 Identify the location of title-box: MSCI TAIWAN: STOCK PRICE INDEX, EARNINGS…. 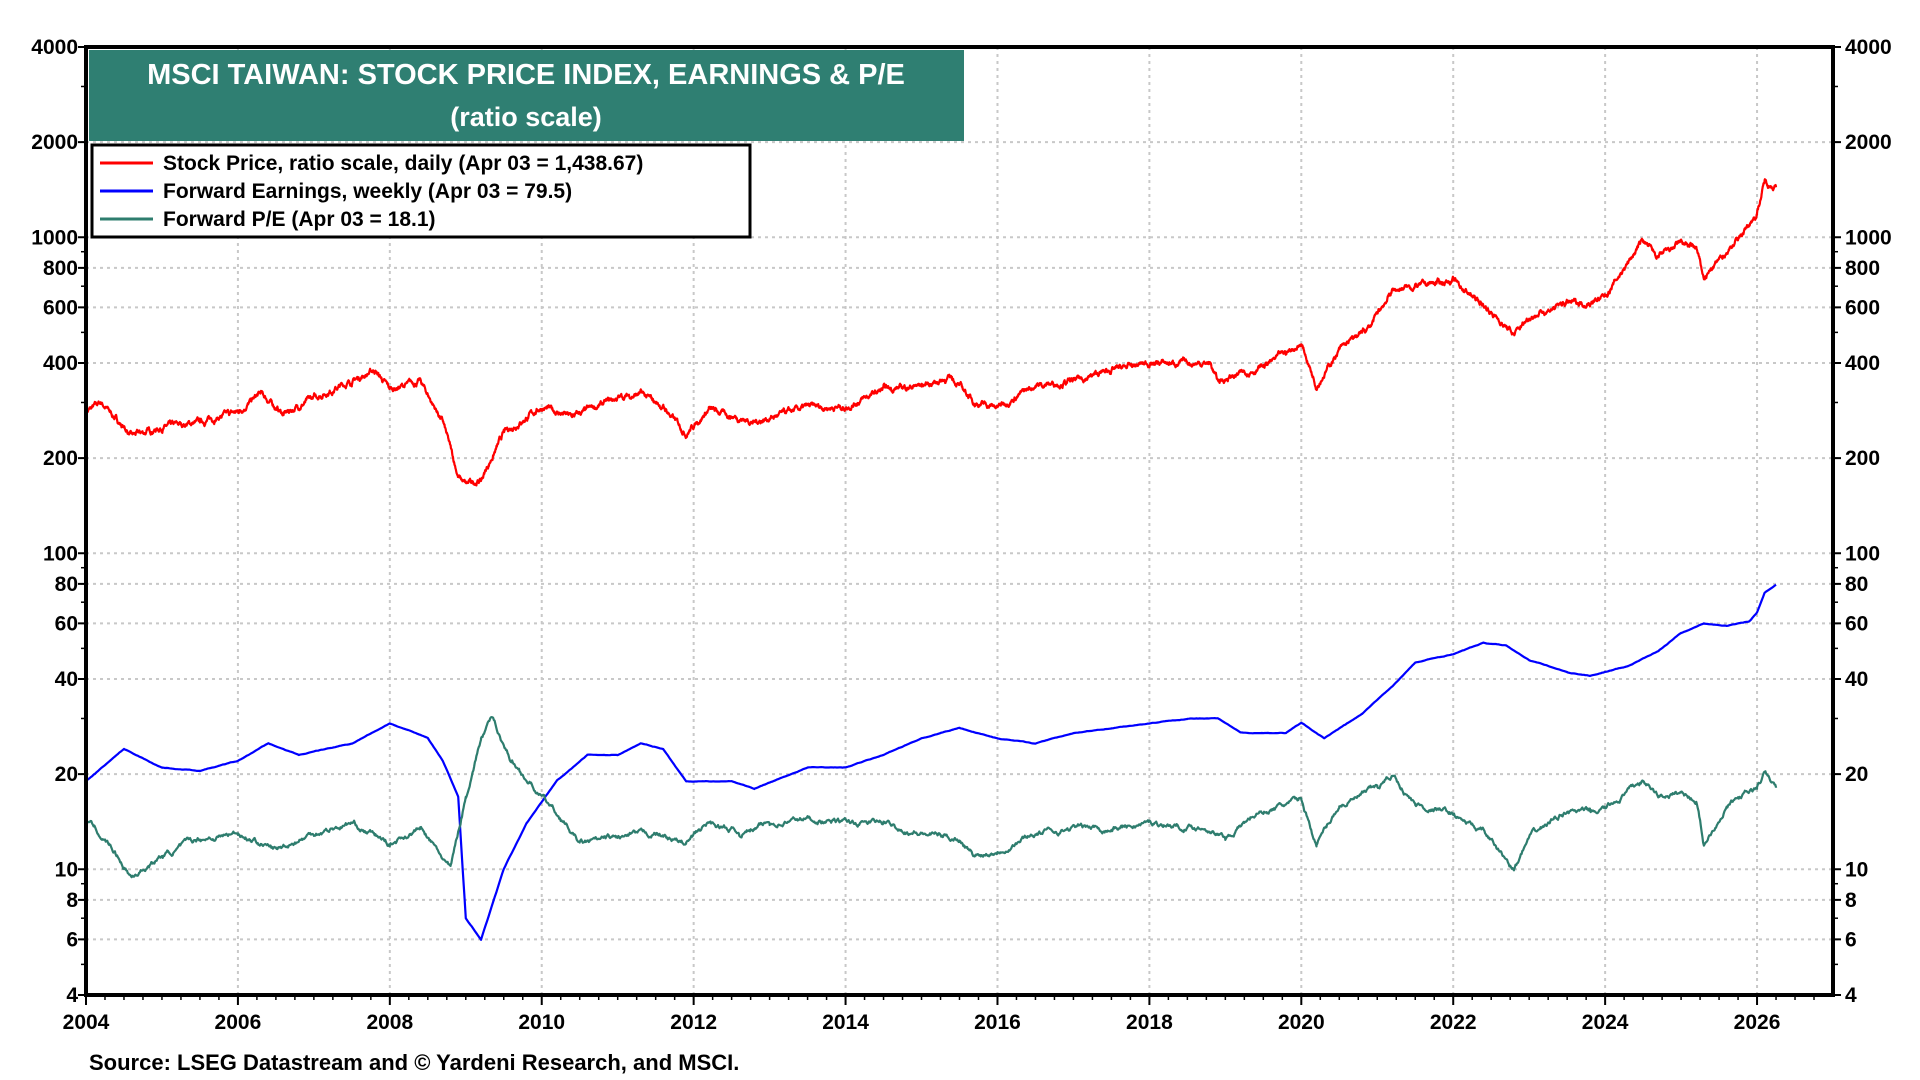
(526, 95).